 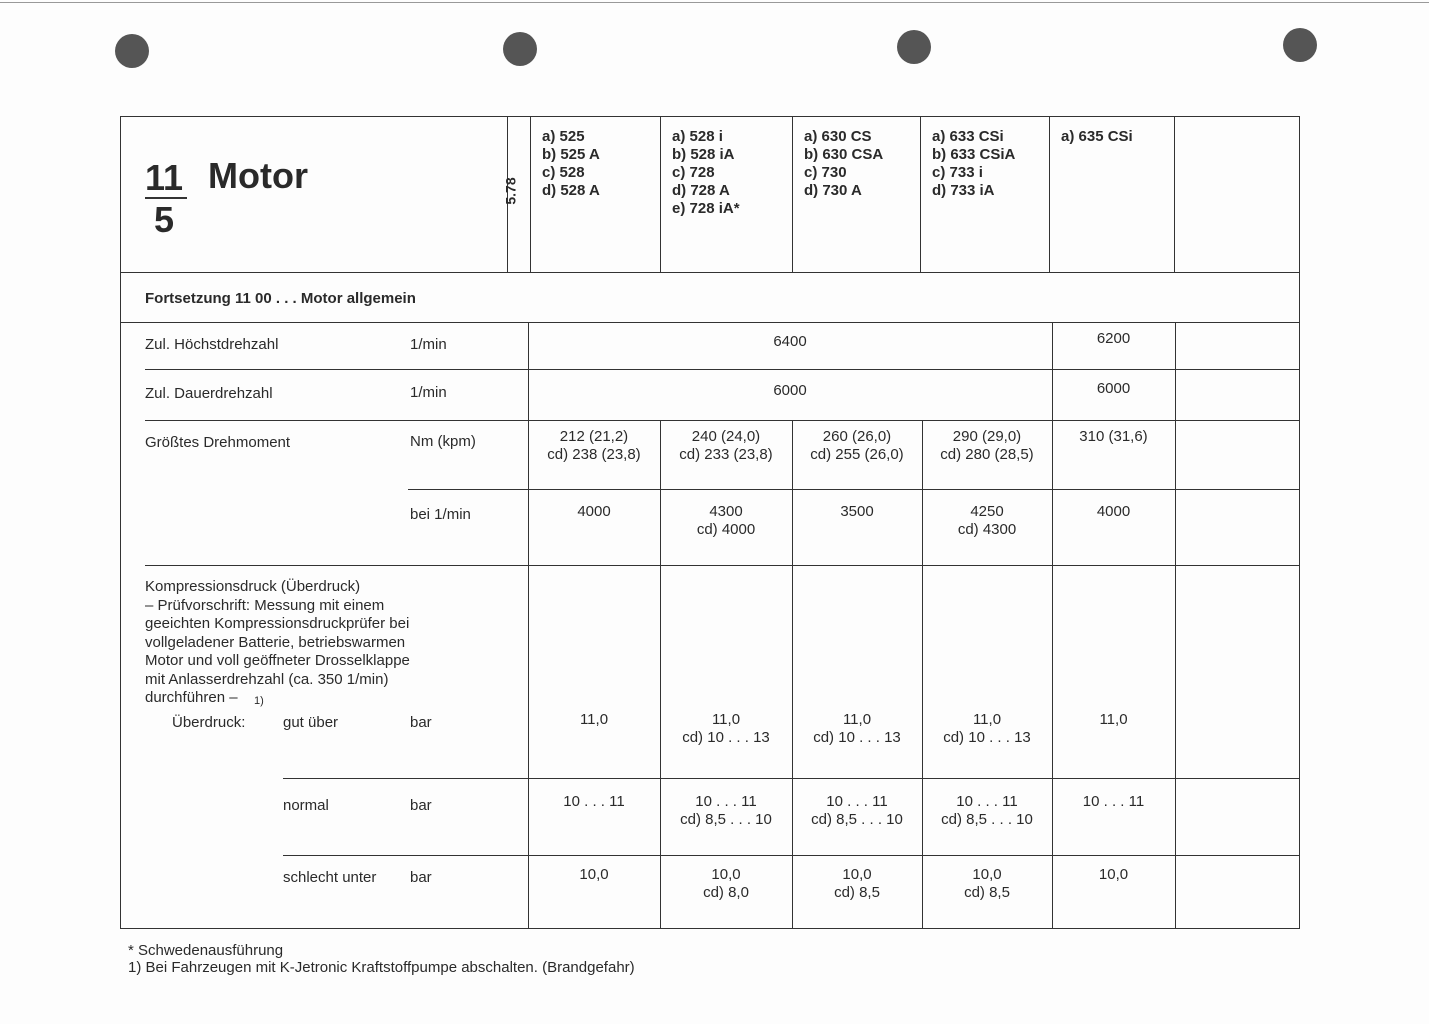 What do you see at coordinates (706, 208) in the screenshot?
I see `model-variant: e) 728 iA*` at bounding box center [706, 208].